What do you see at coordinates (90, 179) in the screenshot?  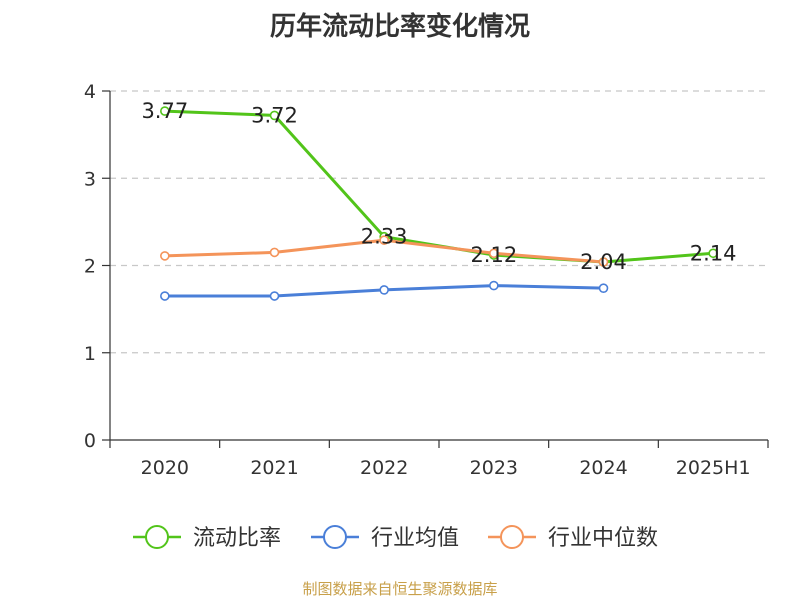 I see `y-tick-label: 3` at bounding box center [90, 179].